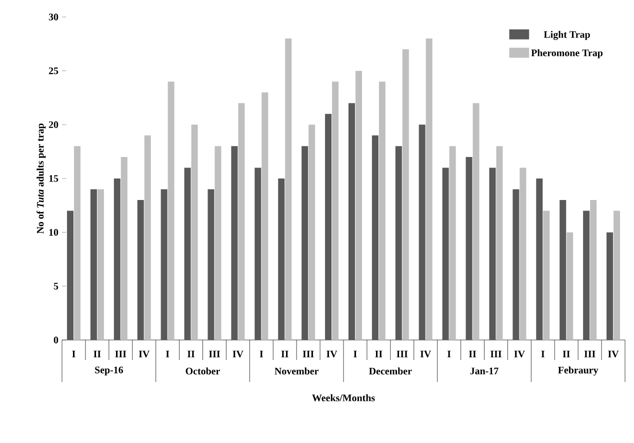  Describe the element at coordinates (203, 370) in the screenshot. I see `text: October` at that location.